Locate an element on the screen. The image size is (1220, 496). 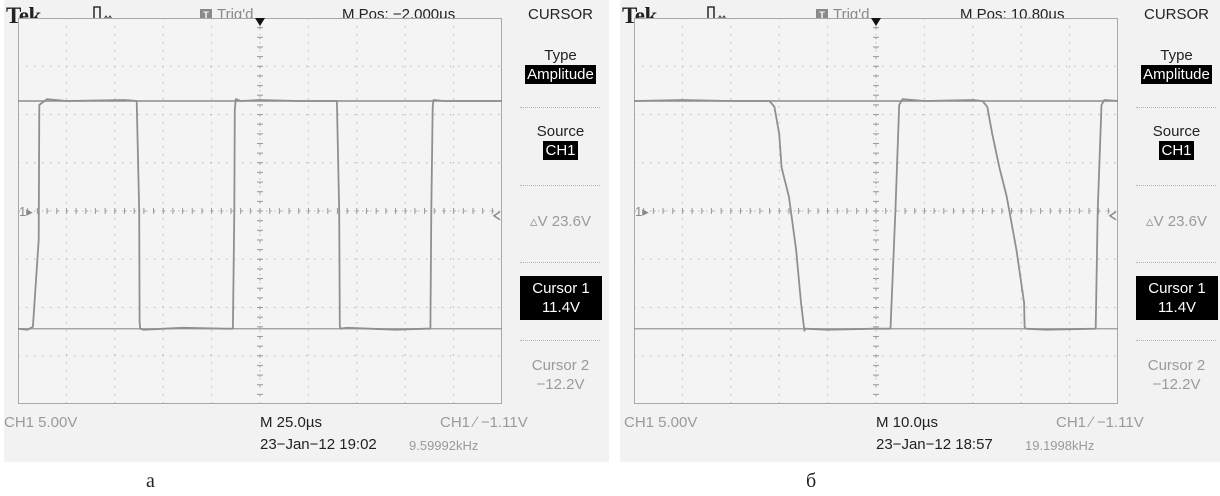
frequency-readout: 9.59992kHz is located at coordinates (444, 445).